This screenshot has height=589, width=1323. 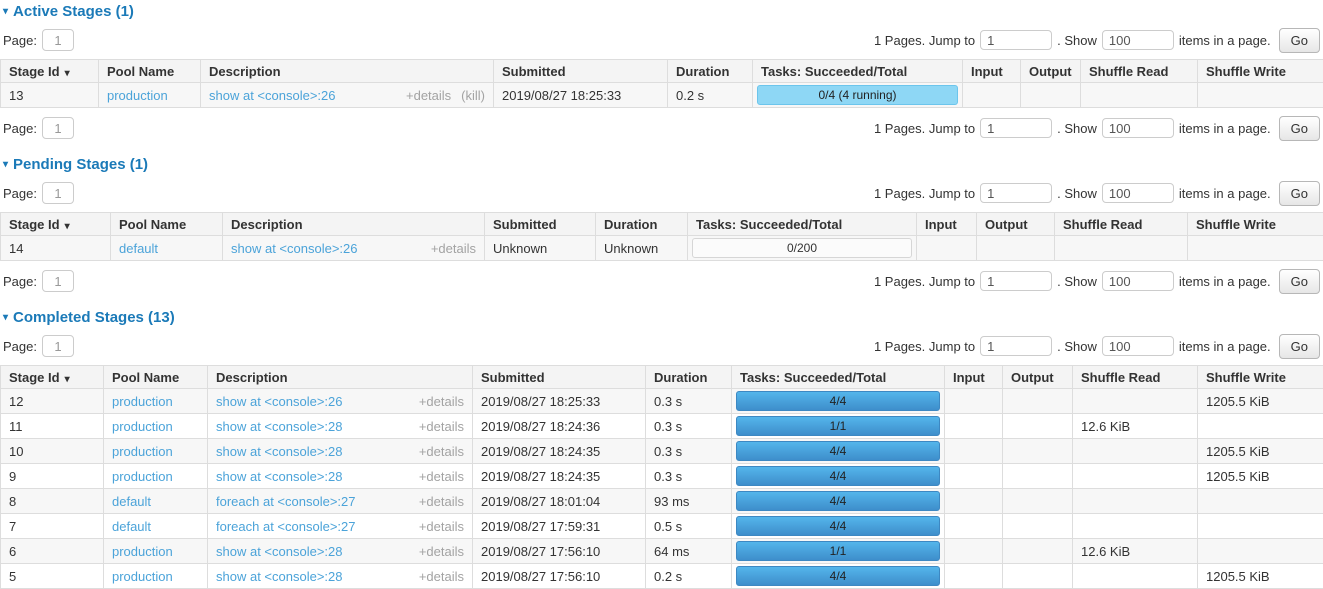 I want to click on page-label: Page:, so click(x=20, y=281).